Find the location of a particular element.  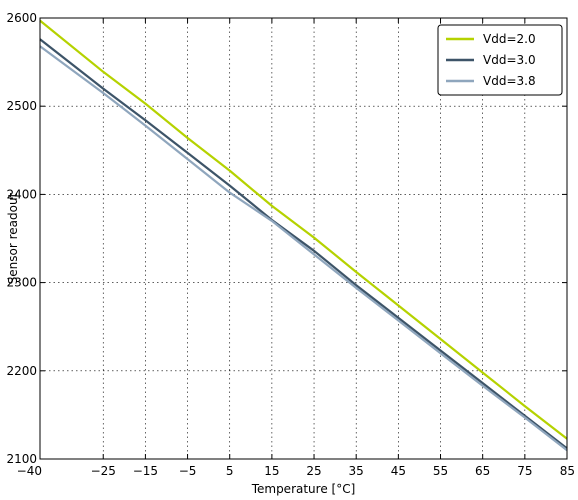

y-tick-label: 2600 is located at coordinates (21, 18).